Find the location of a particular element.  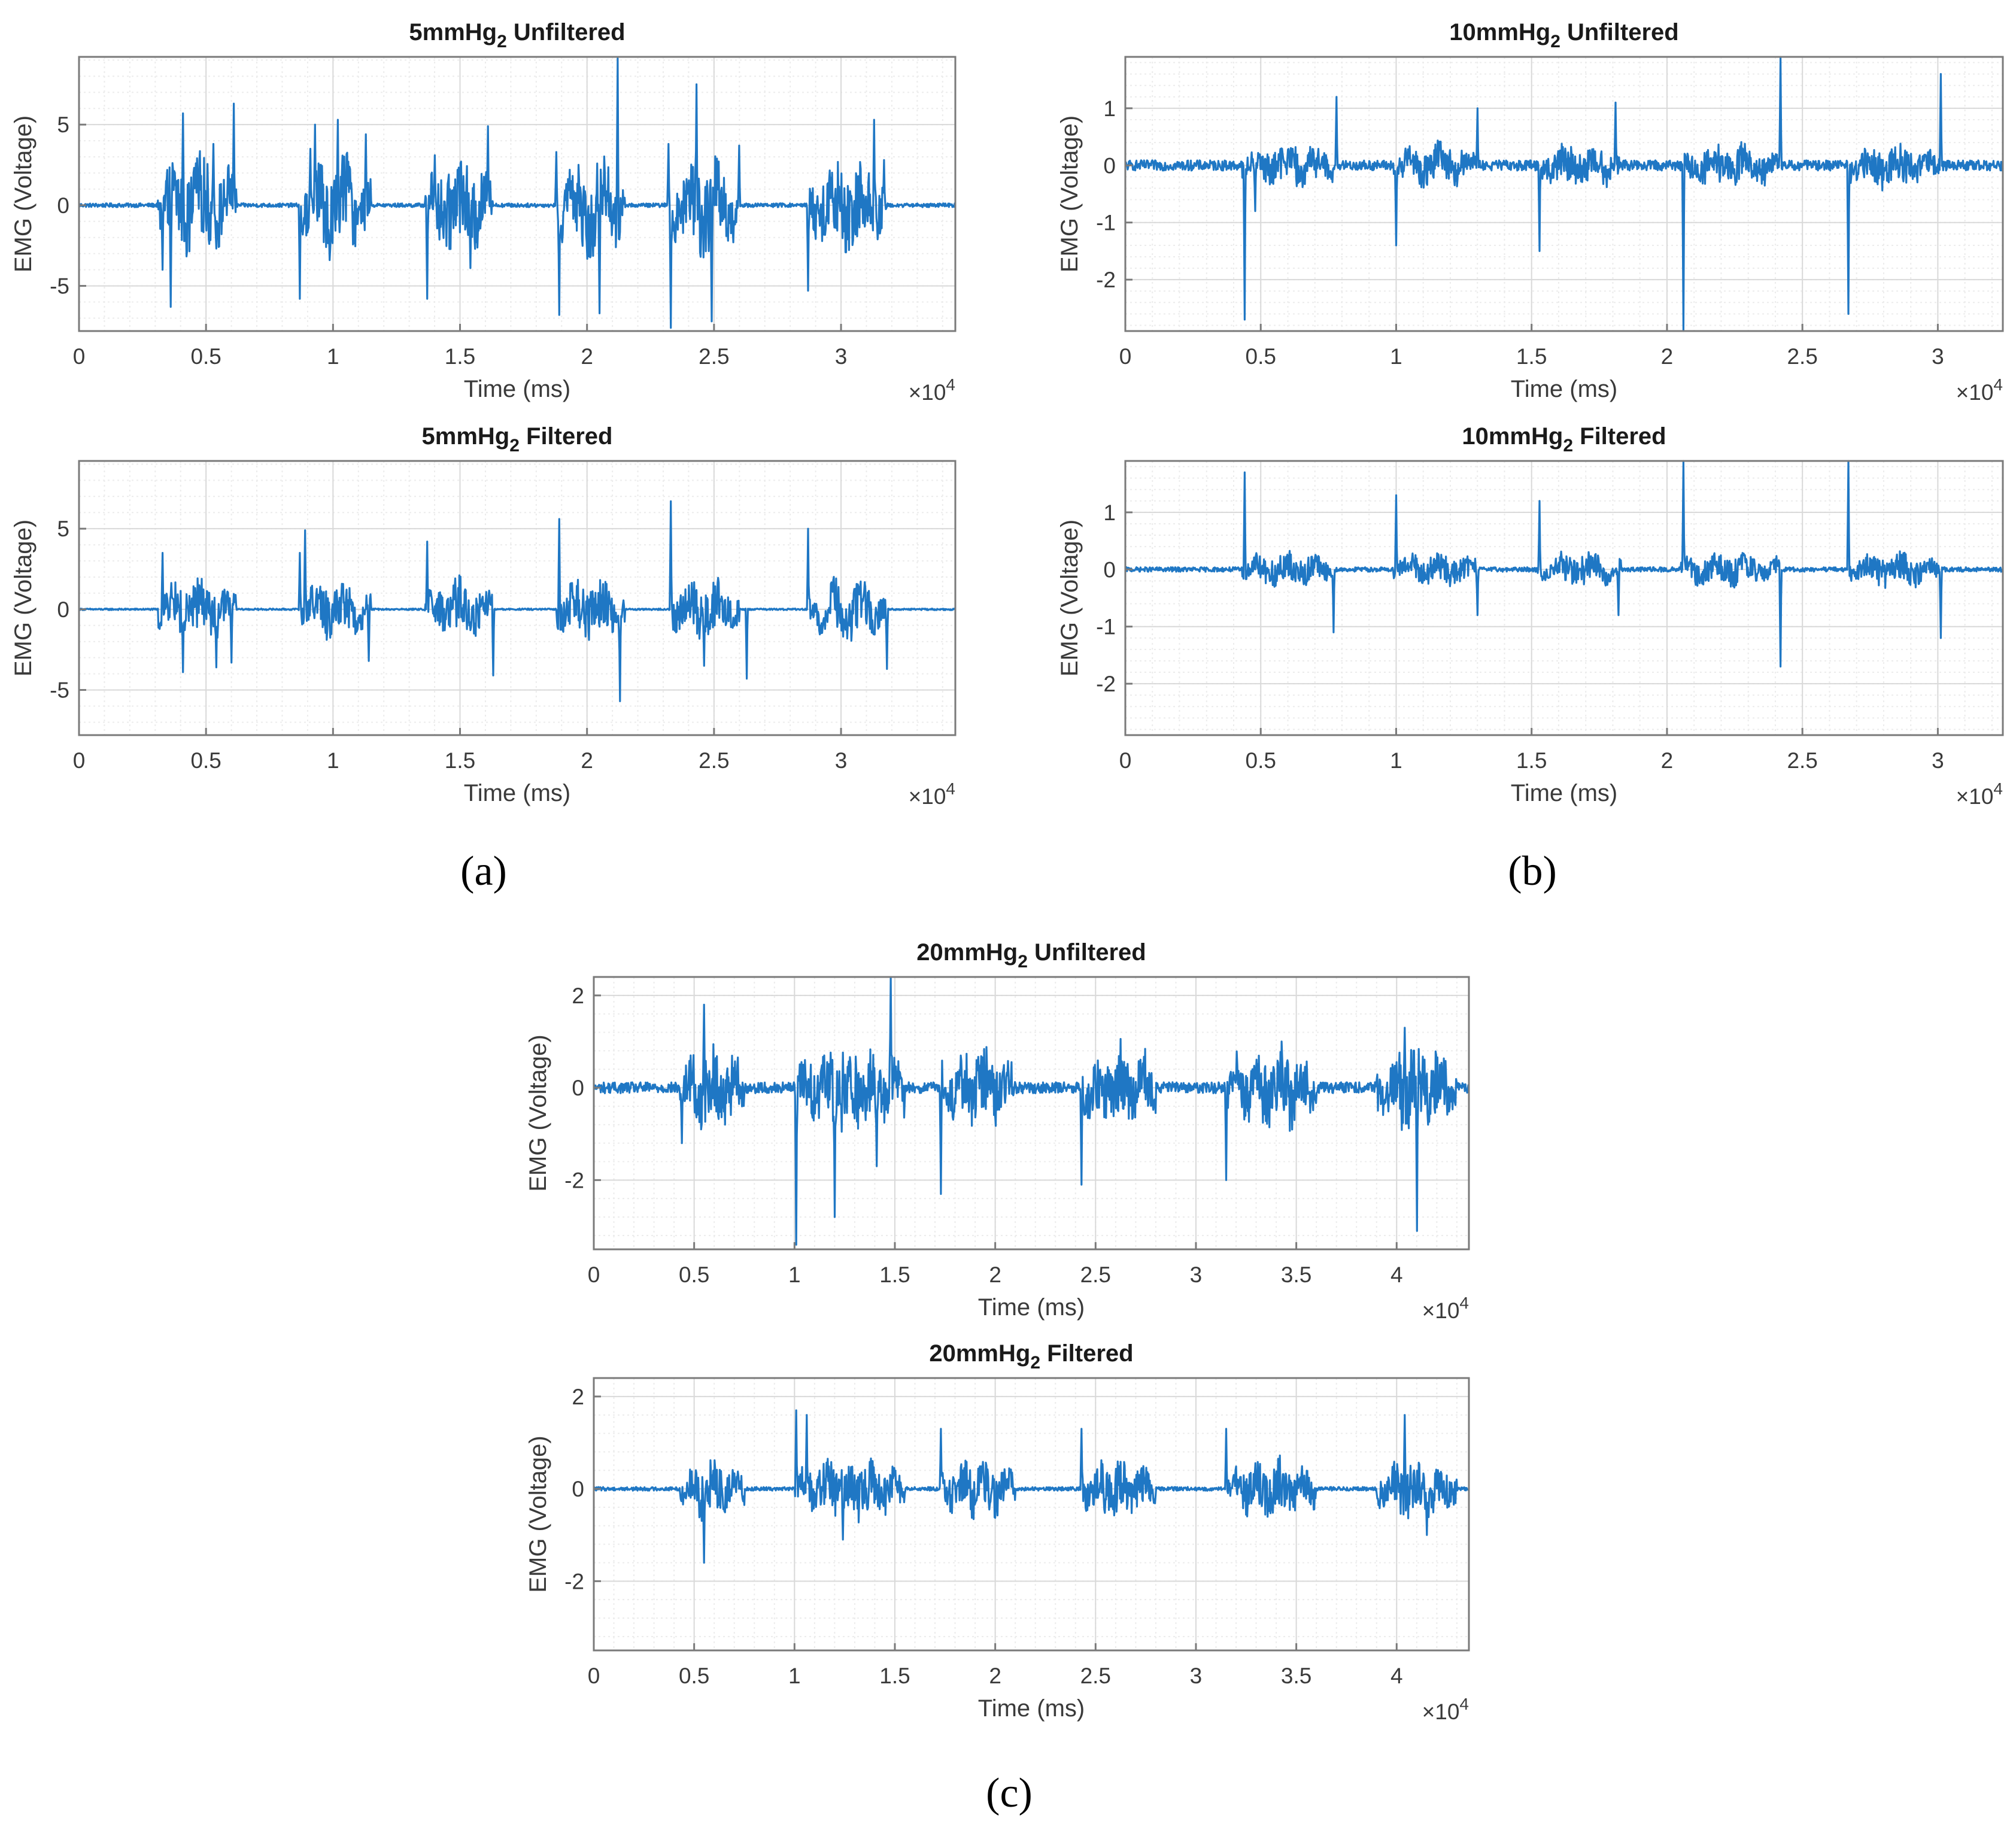

chart-title: 5mmHg2 Filtered is located at coordinates (517, 439).